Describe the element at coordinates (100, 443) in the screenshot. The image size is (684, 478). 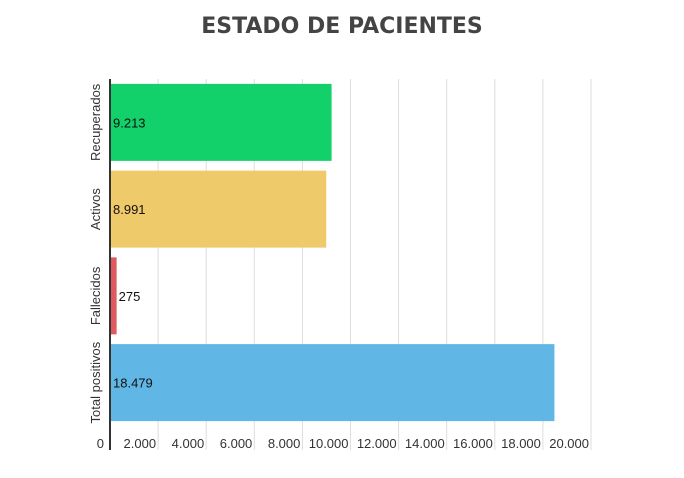
I see `x-tick-label: 0` at that location.